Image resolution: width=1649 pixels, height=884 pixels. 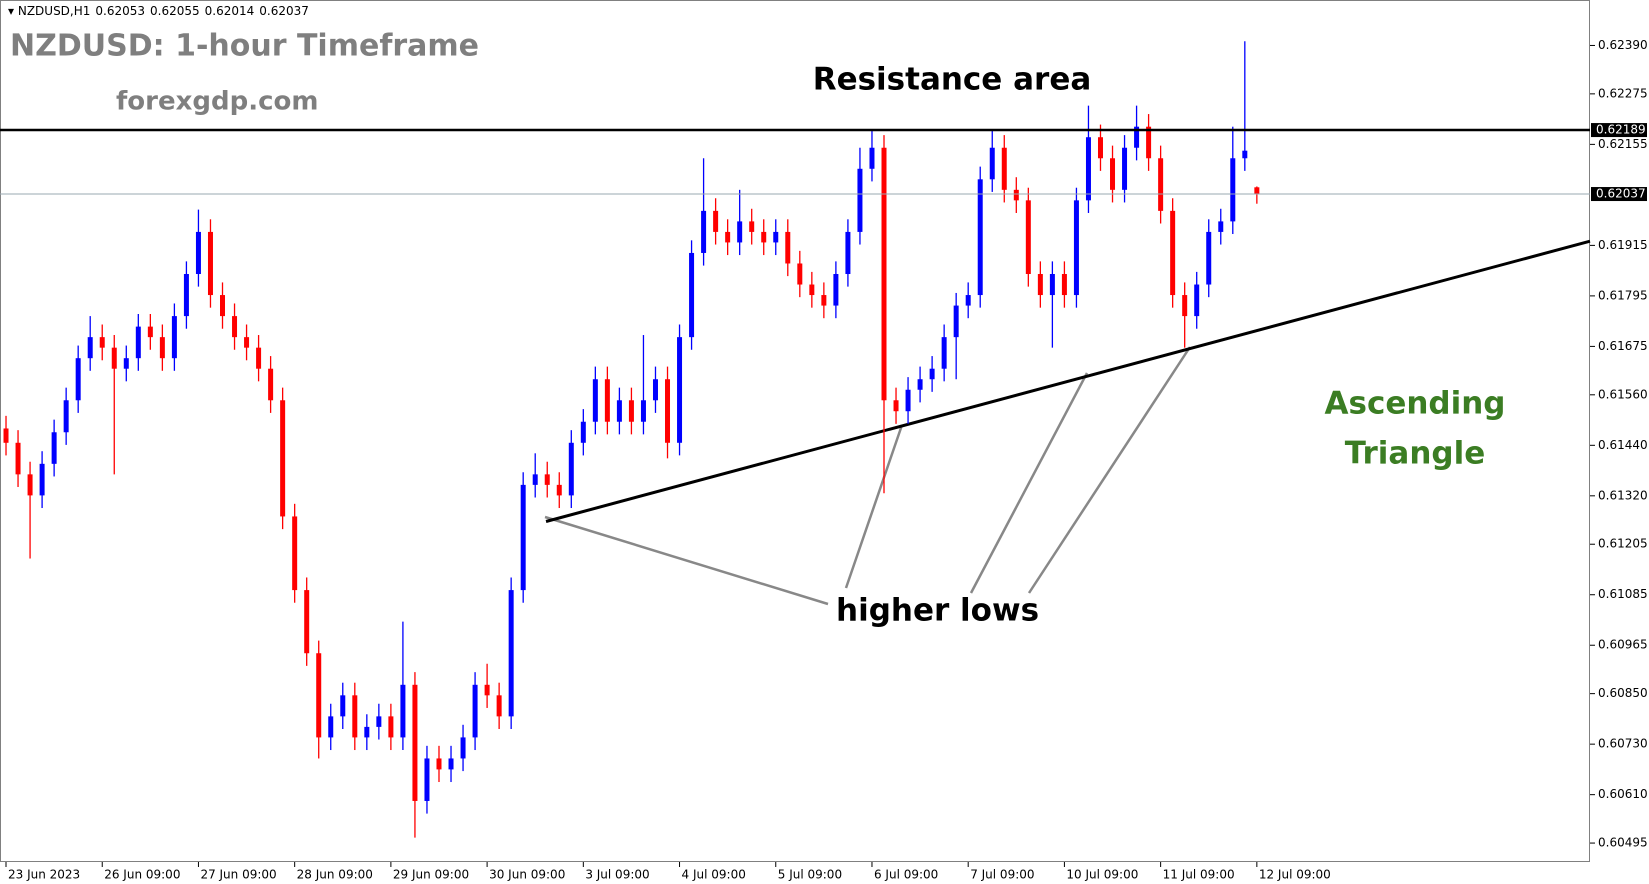 I want to click on x-tick-label: 30 Jun 09:00, so click(x=527, y=875).